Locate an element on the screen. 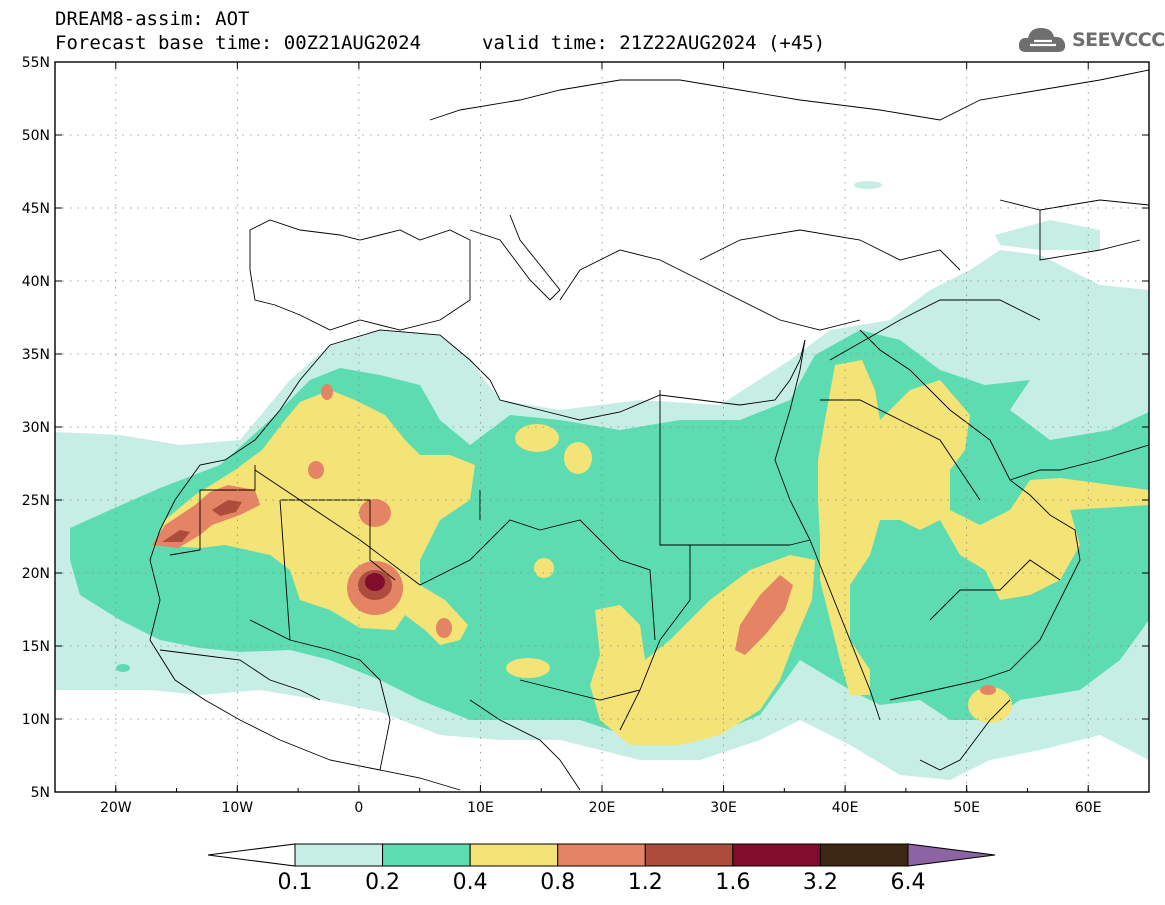 Image resolution: width=1165 pixels, height=905 pixels. lat-label: 10N is located at coordinates (36, 720).